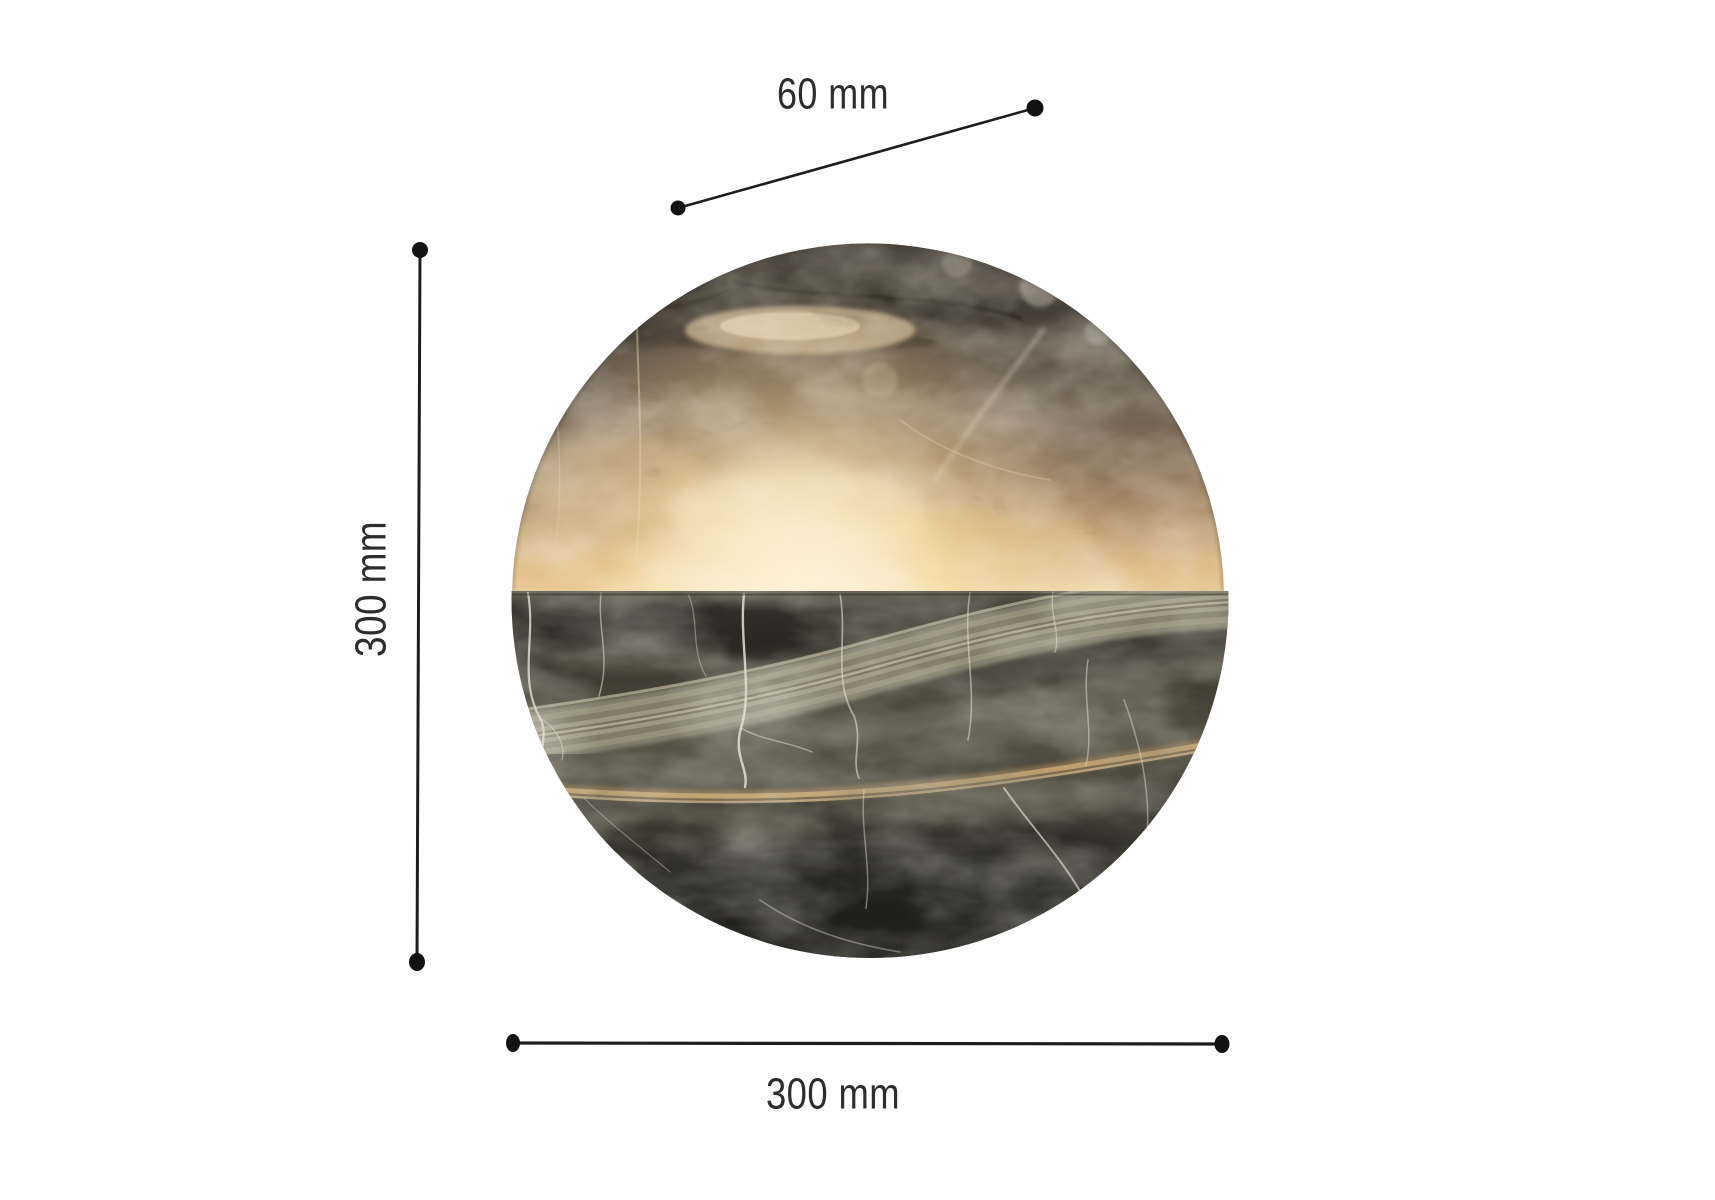 The height and width of the screenshot is (1200, 1715). I want to click on height-dimension-line, so click(418, 606).